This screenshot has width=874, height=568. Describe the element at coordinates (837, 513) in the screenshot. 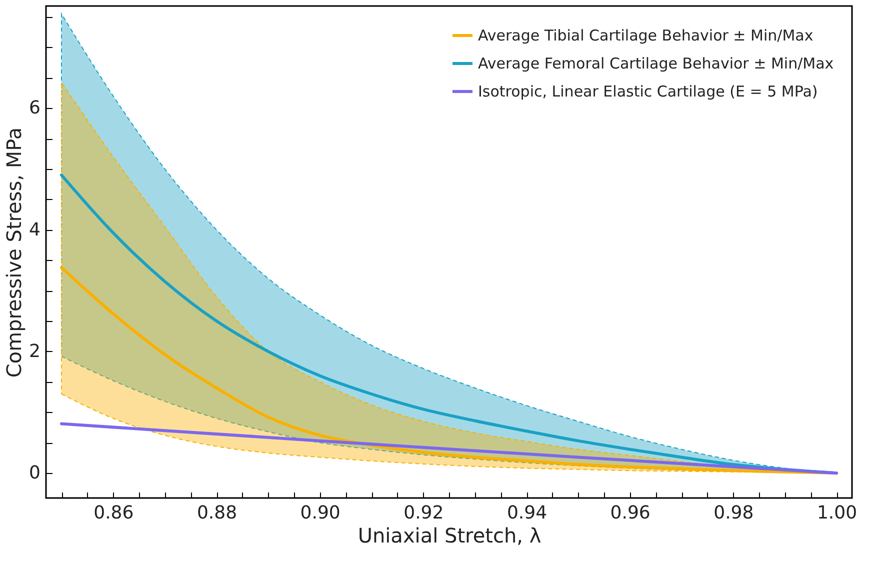

I see `x-tick-label: 1.00` at that location.